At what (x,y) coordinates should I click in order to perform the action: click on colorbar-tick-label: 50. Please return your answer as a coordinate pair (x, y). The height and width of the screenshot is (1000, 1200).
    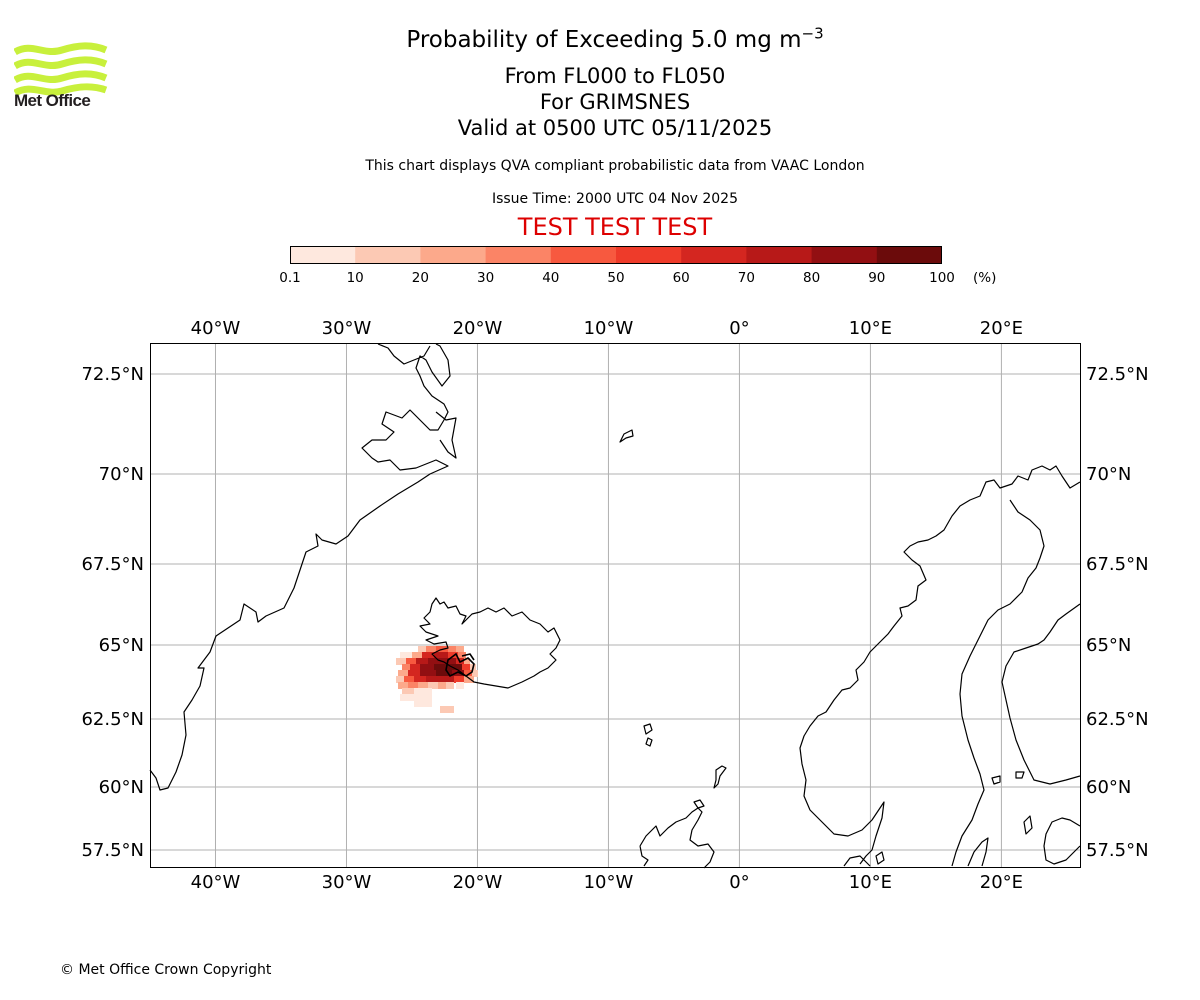
    Looking at the image, I should click on (616, 278).